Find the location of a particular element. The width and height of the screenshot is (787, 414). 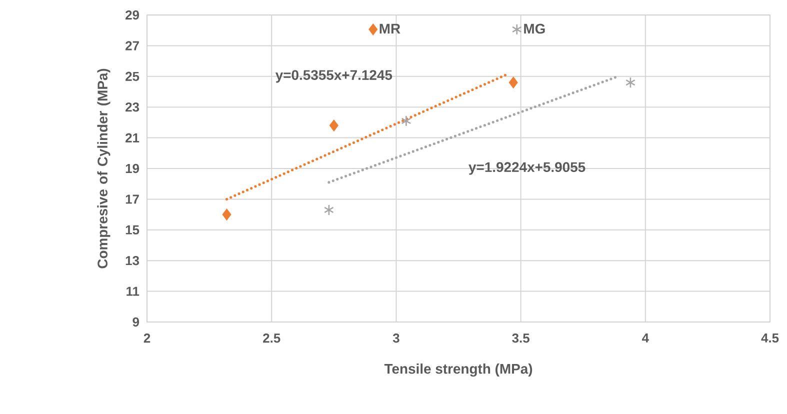

y-tick-label: 9 is located at coordinates (136, 322).